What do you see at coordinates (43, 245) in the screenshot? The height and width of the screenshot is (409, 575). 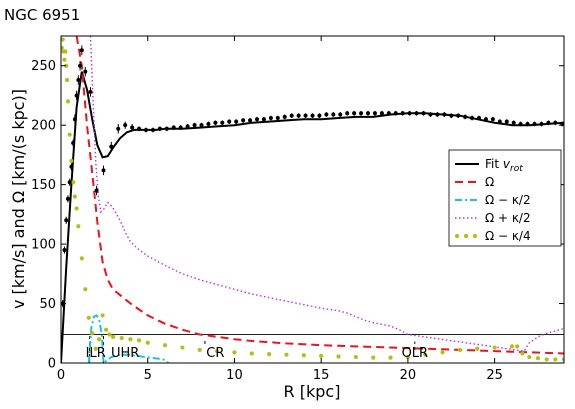 I see `y-tick-label: 100` at bounding box center [43, 245].